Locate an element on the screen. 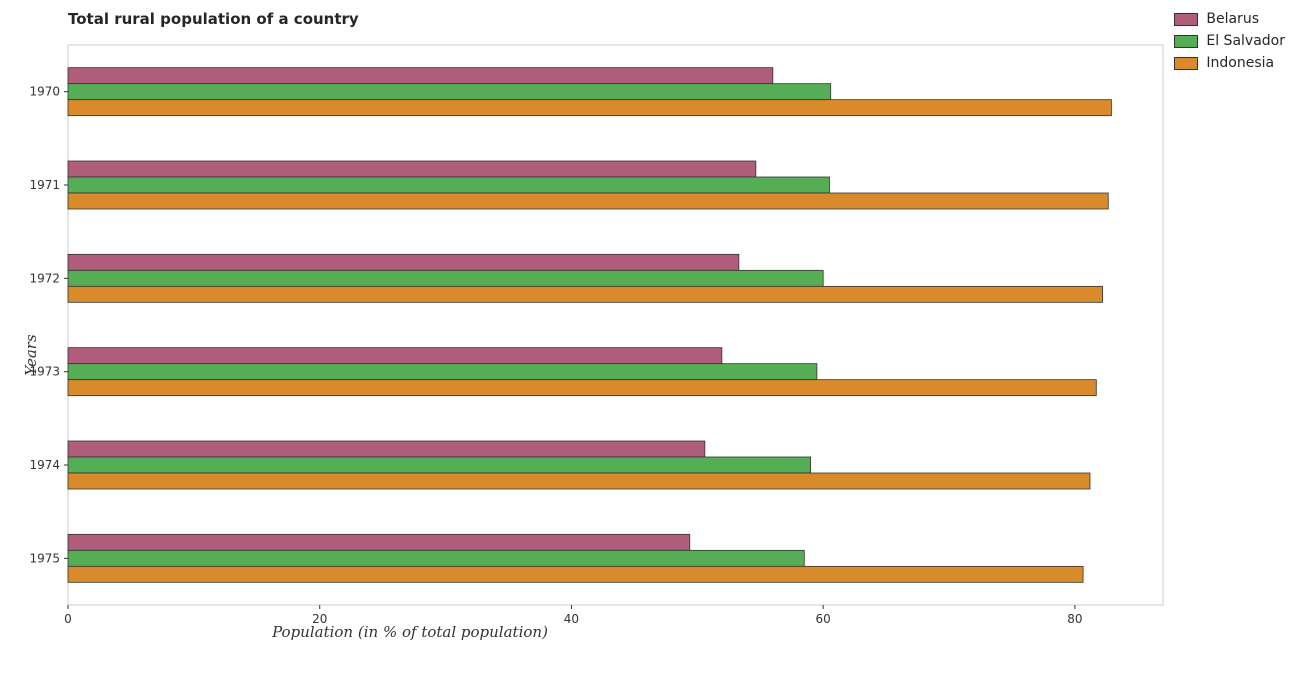 The image size is (1295, 700). legend-label: Indonesia is located at coordinates (1240, 63).